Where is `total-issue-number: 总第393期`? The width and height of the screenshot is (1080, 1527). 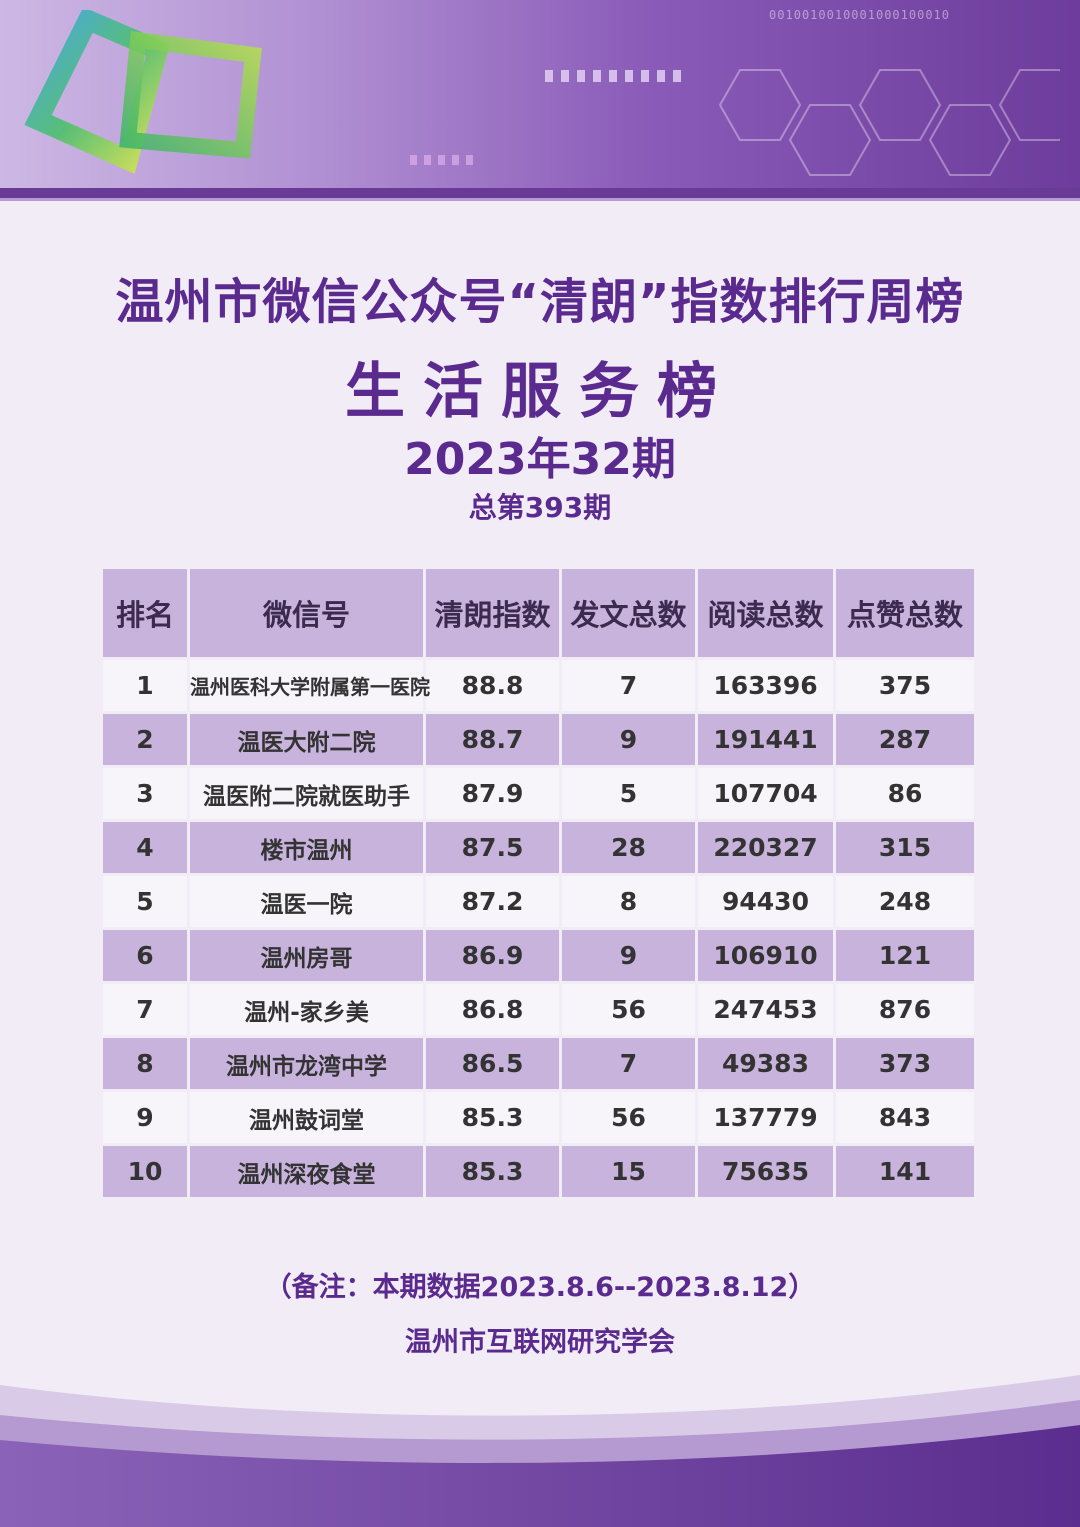 total-issue-number: 总第393期 is located at coordinates (540, 507).